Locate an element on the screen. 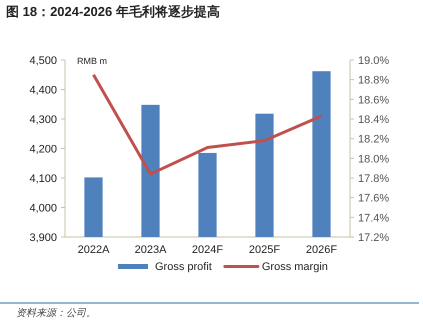 This screenshot has width=423, height=322. y2-tick-label: 17.2% is located at coordinates (374, 238).